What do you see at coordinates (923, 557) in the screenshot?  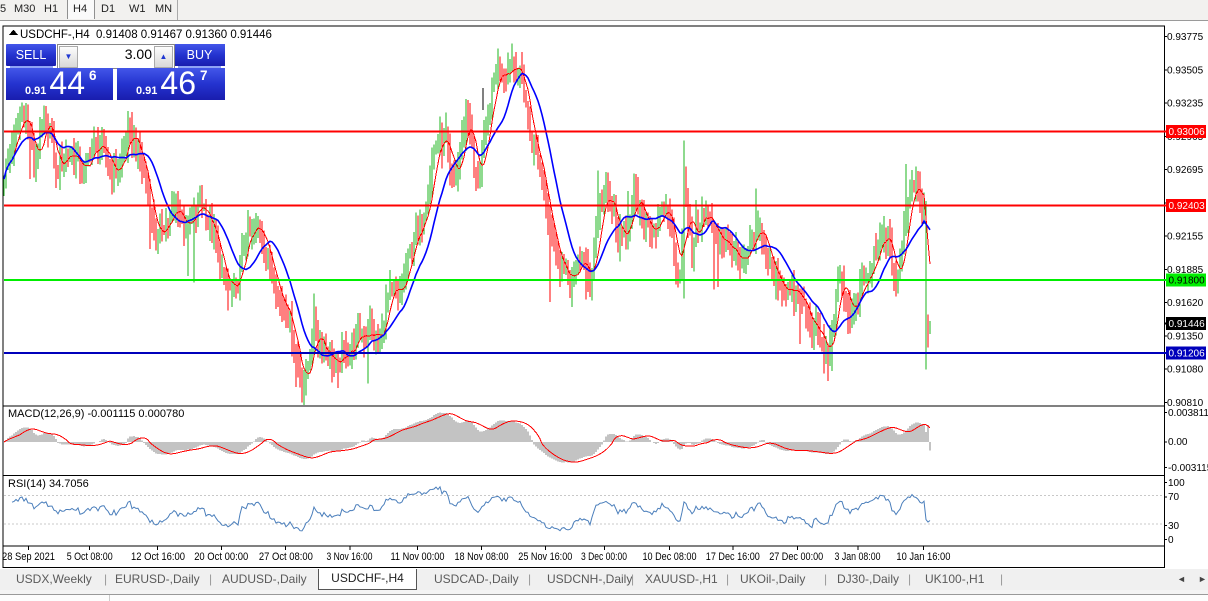 I see `svg-text: 10 Jan 16:00` at bounding box center [923, 557].